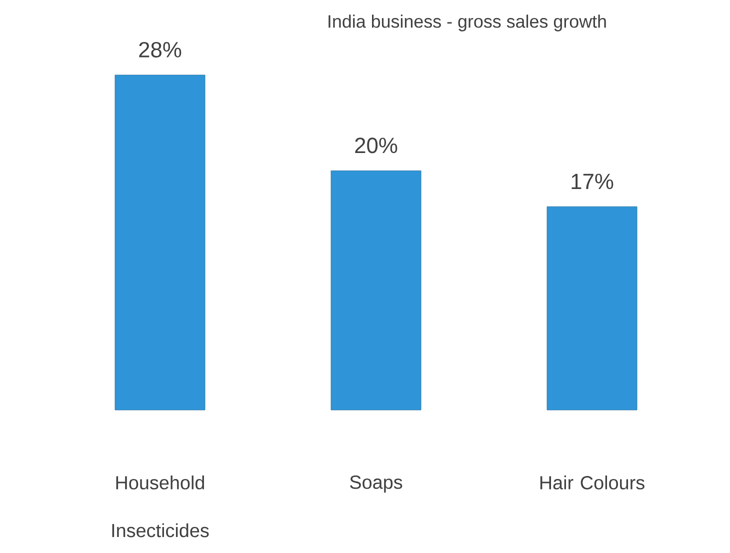 This screenshot has height=553, width=730. What do you see at coordinates (376, 146) in the screenshot?
I see `data-label: 20%` at bounding box center [376, 146].